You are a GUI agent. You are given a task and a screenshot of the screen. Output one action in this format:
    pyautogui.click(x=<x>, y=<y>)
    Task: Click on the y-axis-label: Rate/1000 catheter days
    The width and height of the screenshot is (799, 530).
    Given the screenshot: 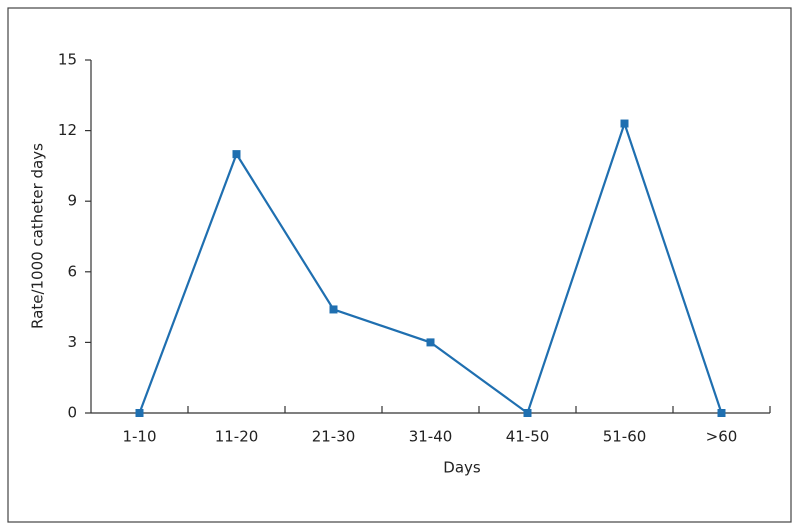 What is the action you would take?
    pyautogui.click(x=38, y=236)
    